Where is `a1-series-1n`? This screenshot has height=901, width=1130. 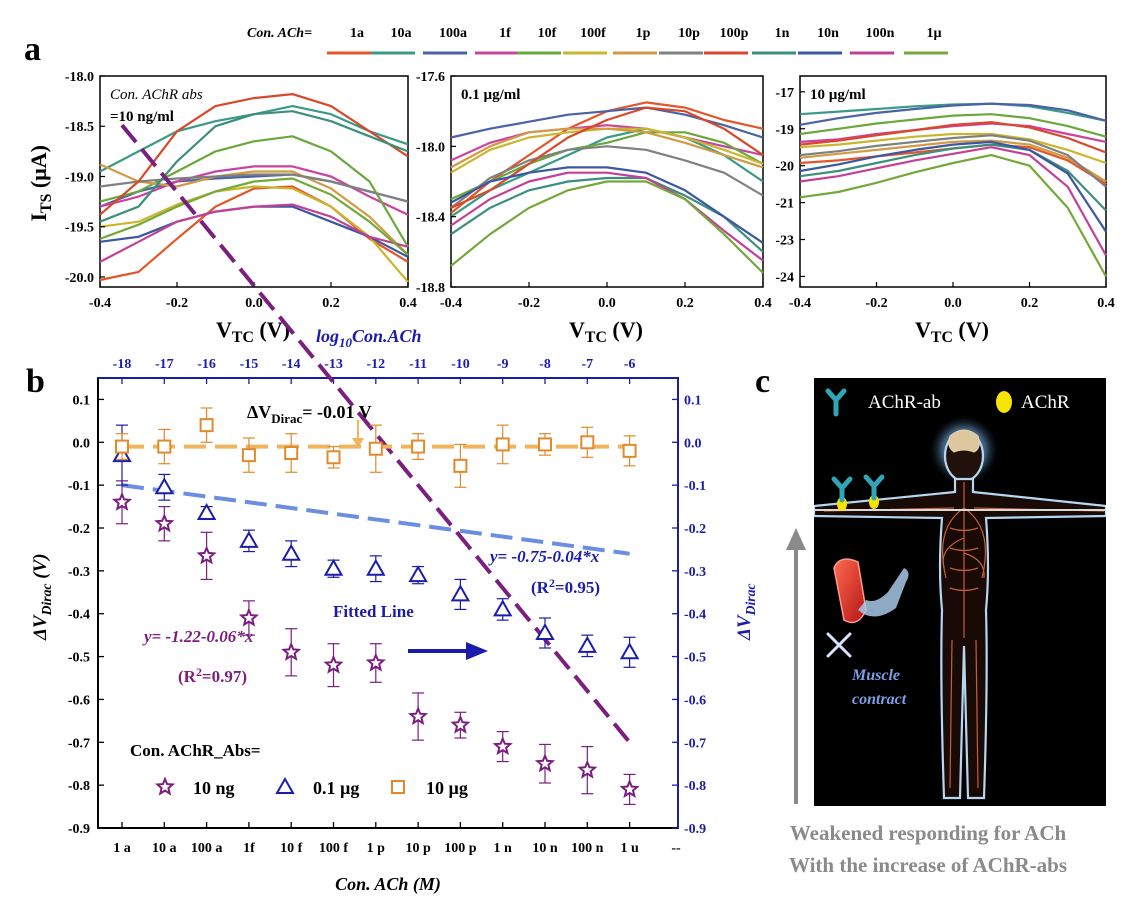
a1-series-1n is located at coordinates (254, 166).